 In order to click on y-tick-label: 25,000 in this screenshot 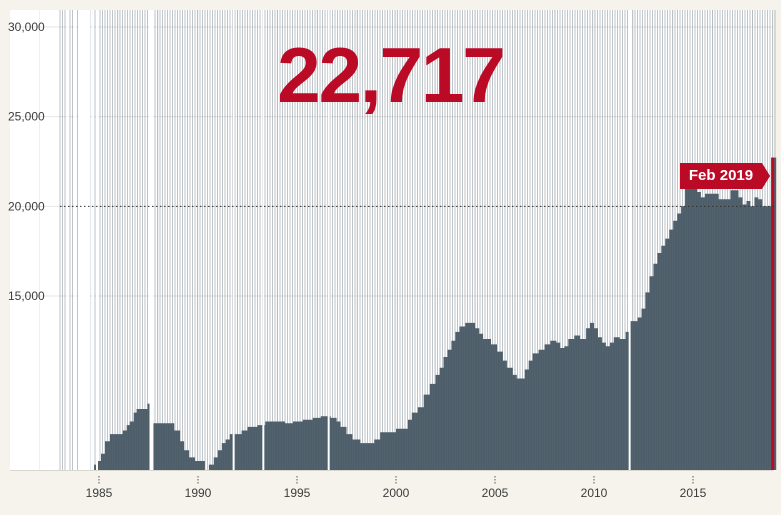, I will do `click(26, 117)`.